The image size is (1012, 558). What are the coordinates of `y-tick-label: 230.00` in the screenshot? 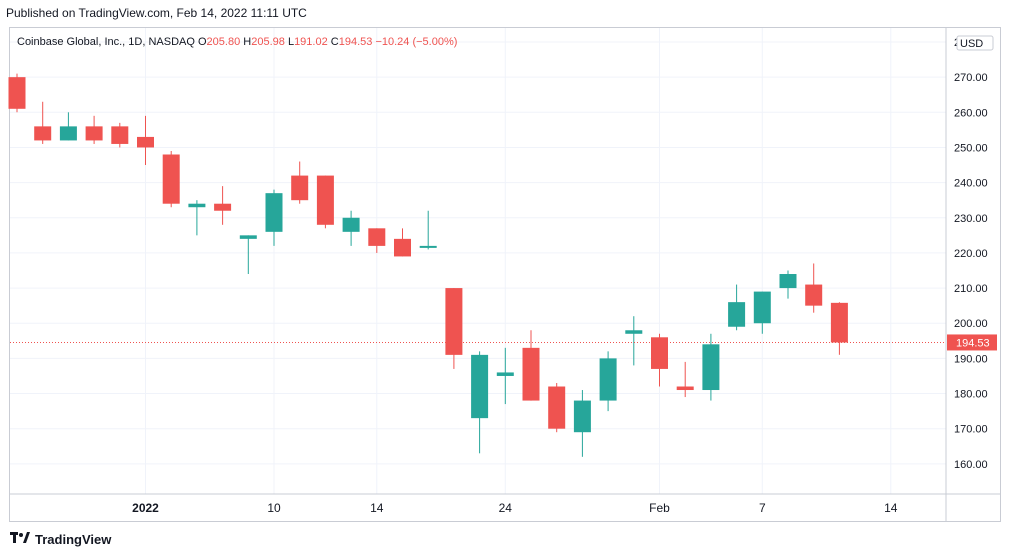 It's located at (971, 219).